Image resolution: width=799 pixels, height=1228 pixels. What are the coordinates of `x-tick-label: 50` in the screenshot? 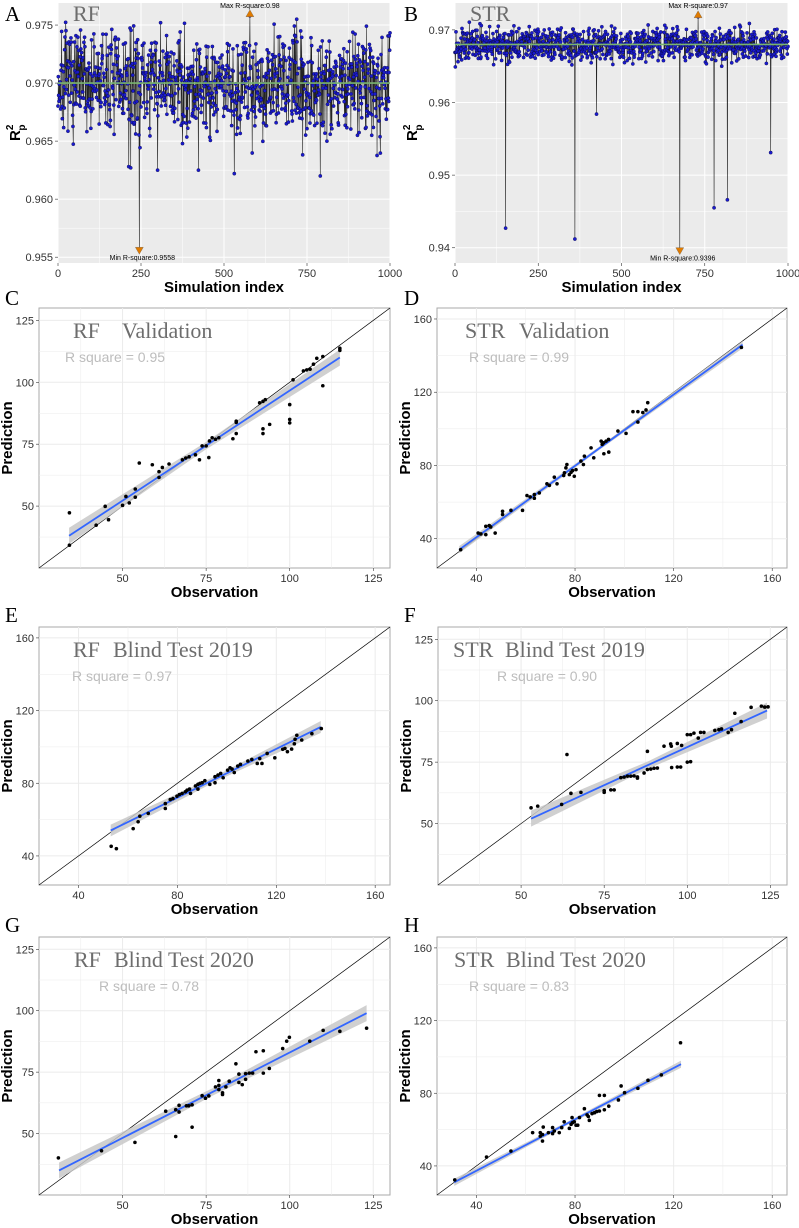 It's located at (521, 896).